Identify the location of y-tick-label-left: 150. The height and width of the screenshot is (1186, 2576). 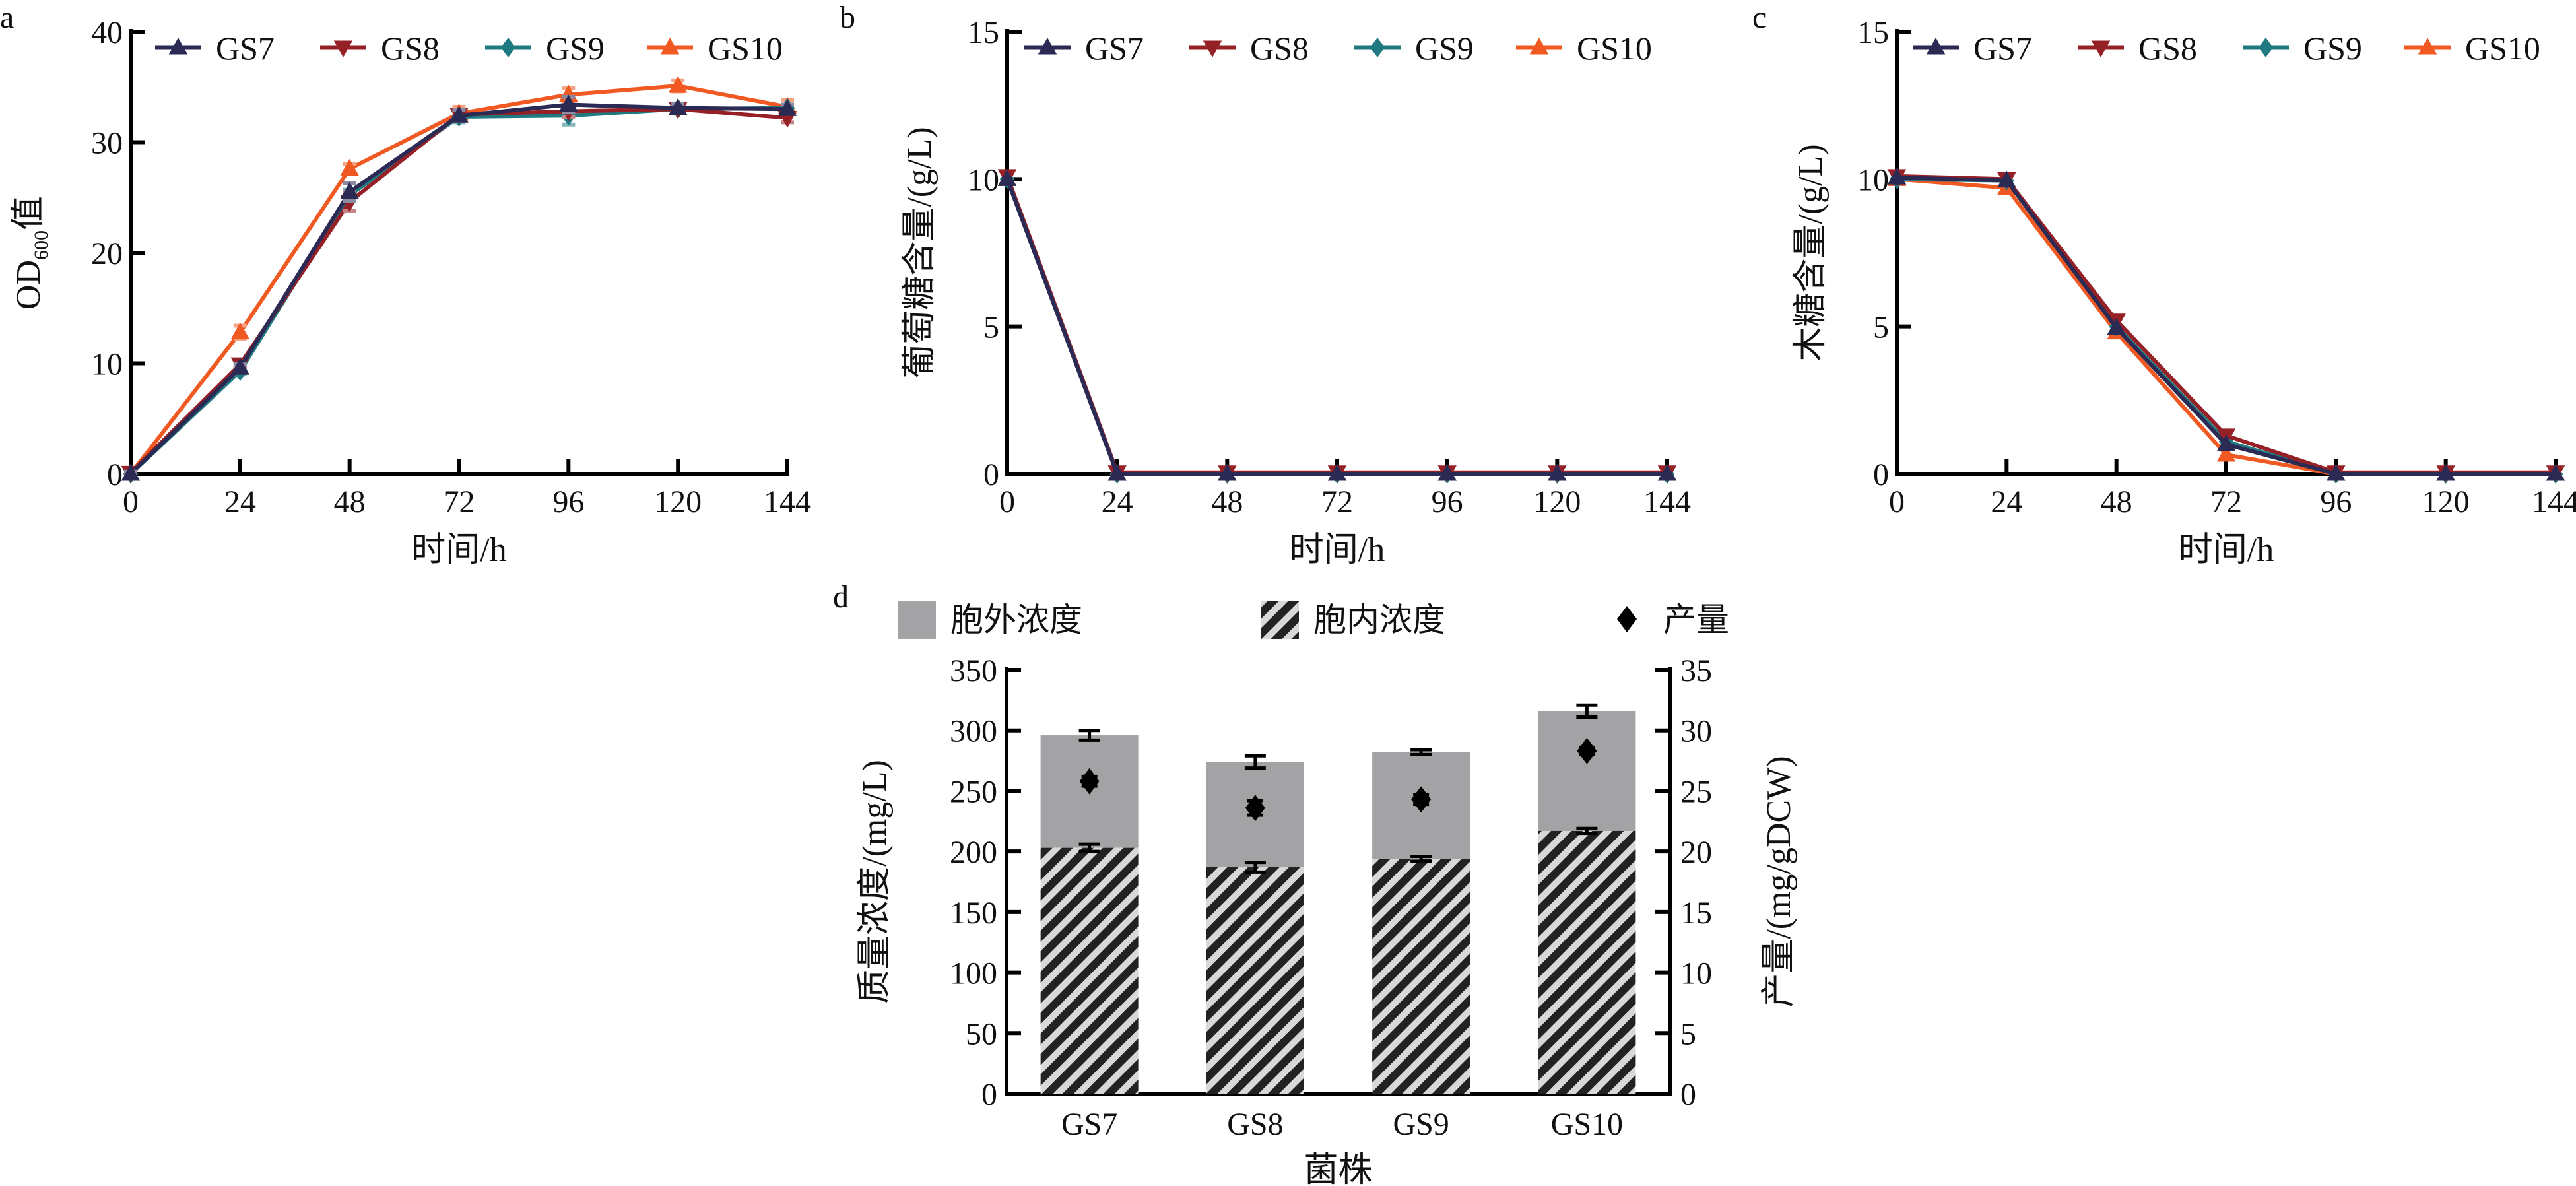
(973, 913).